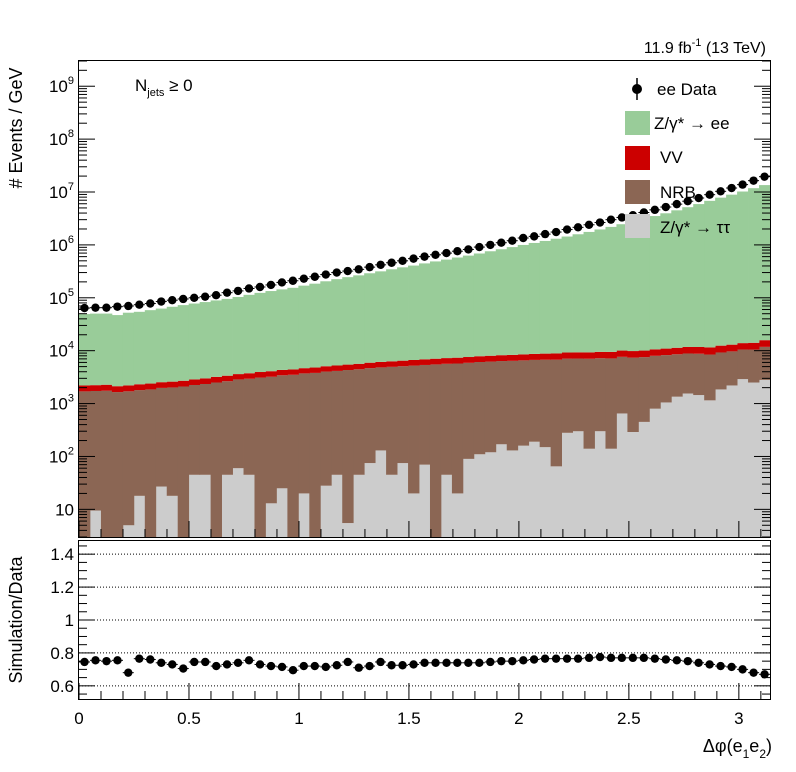 This screenshot has width=796, height=772. I want to click on x-tick-label: 1.5, so click(409, 718).